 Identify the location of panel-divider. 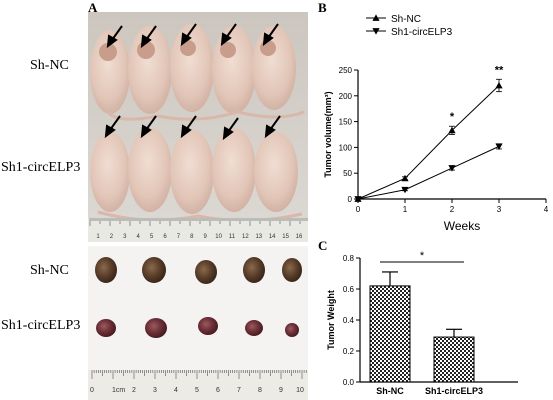
(198, 244).